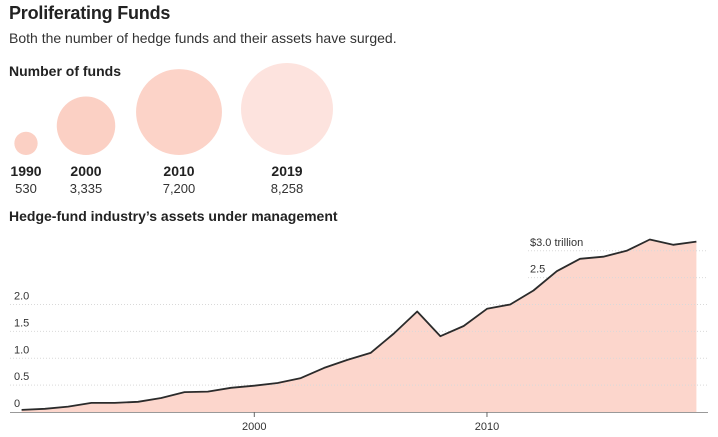 The height and width of the screenshot is (437, 718). Describe the element at coordinates (86, 188) in the screenshot. I see `bubble-value-label: 3,335` at that location.